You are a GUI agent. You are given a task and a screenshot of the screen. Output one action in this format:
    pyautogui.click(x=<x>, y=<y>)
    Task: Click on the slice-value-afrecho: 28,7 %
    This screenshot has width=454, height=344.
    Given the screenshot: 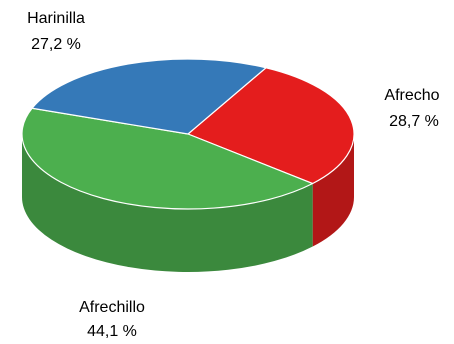 What is the action you would take?
    pyautogui.click(x=414, y=121)
    